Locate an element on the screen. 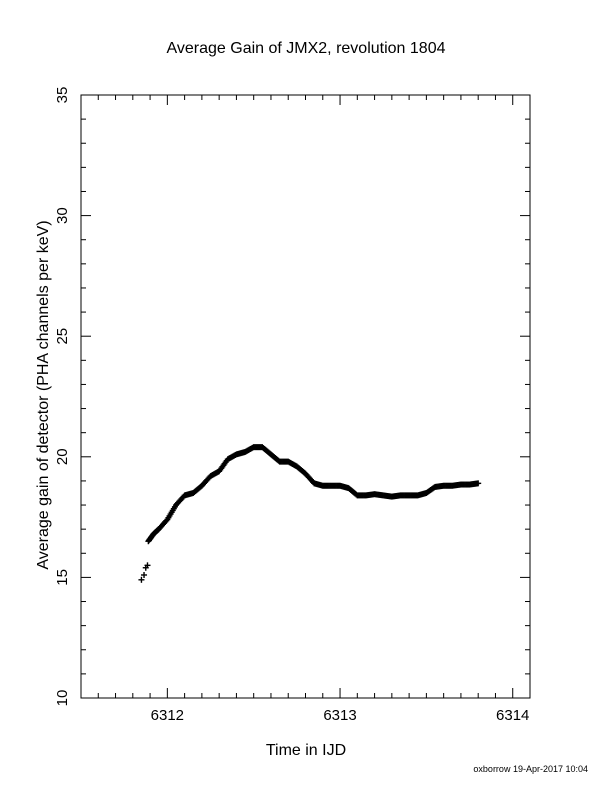 The width and height of the screenshot is (612, 792). chart-title: Average Gain of JMX2, revolution 1804 is located at coordinates (306, 48).